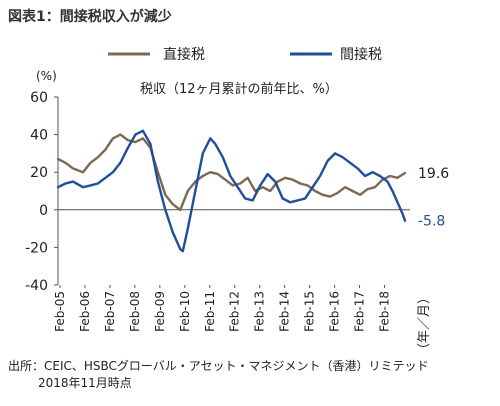 The image size is (500, 406). What do you see at coordinates (160, 311) in the screenshot?
I see `x-tick-label: Feb-09` at bounding box center [160, 311].